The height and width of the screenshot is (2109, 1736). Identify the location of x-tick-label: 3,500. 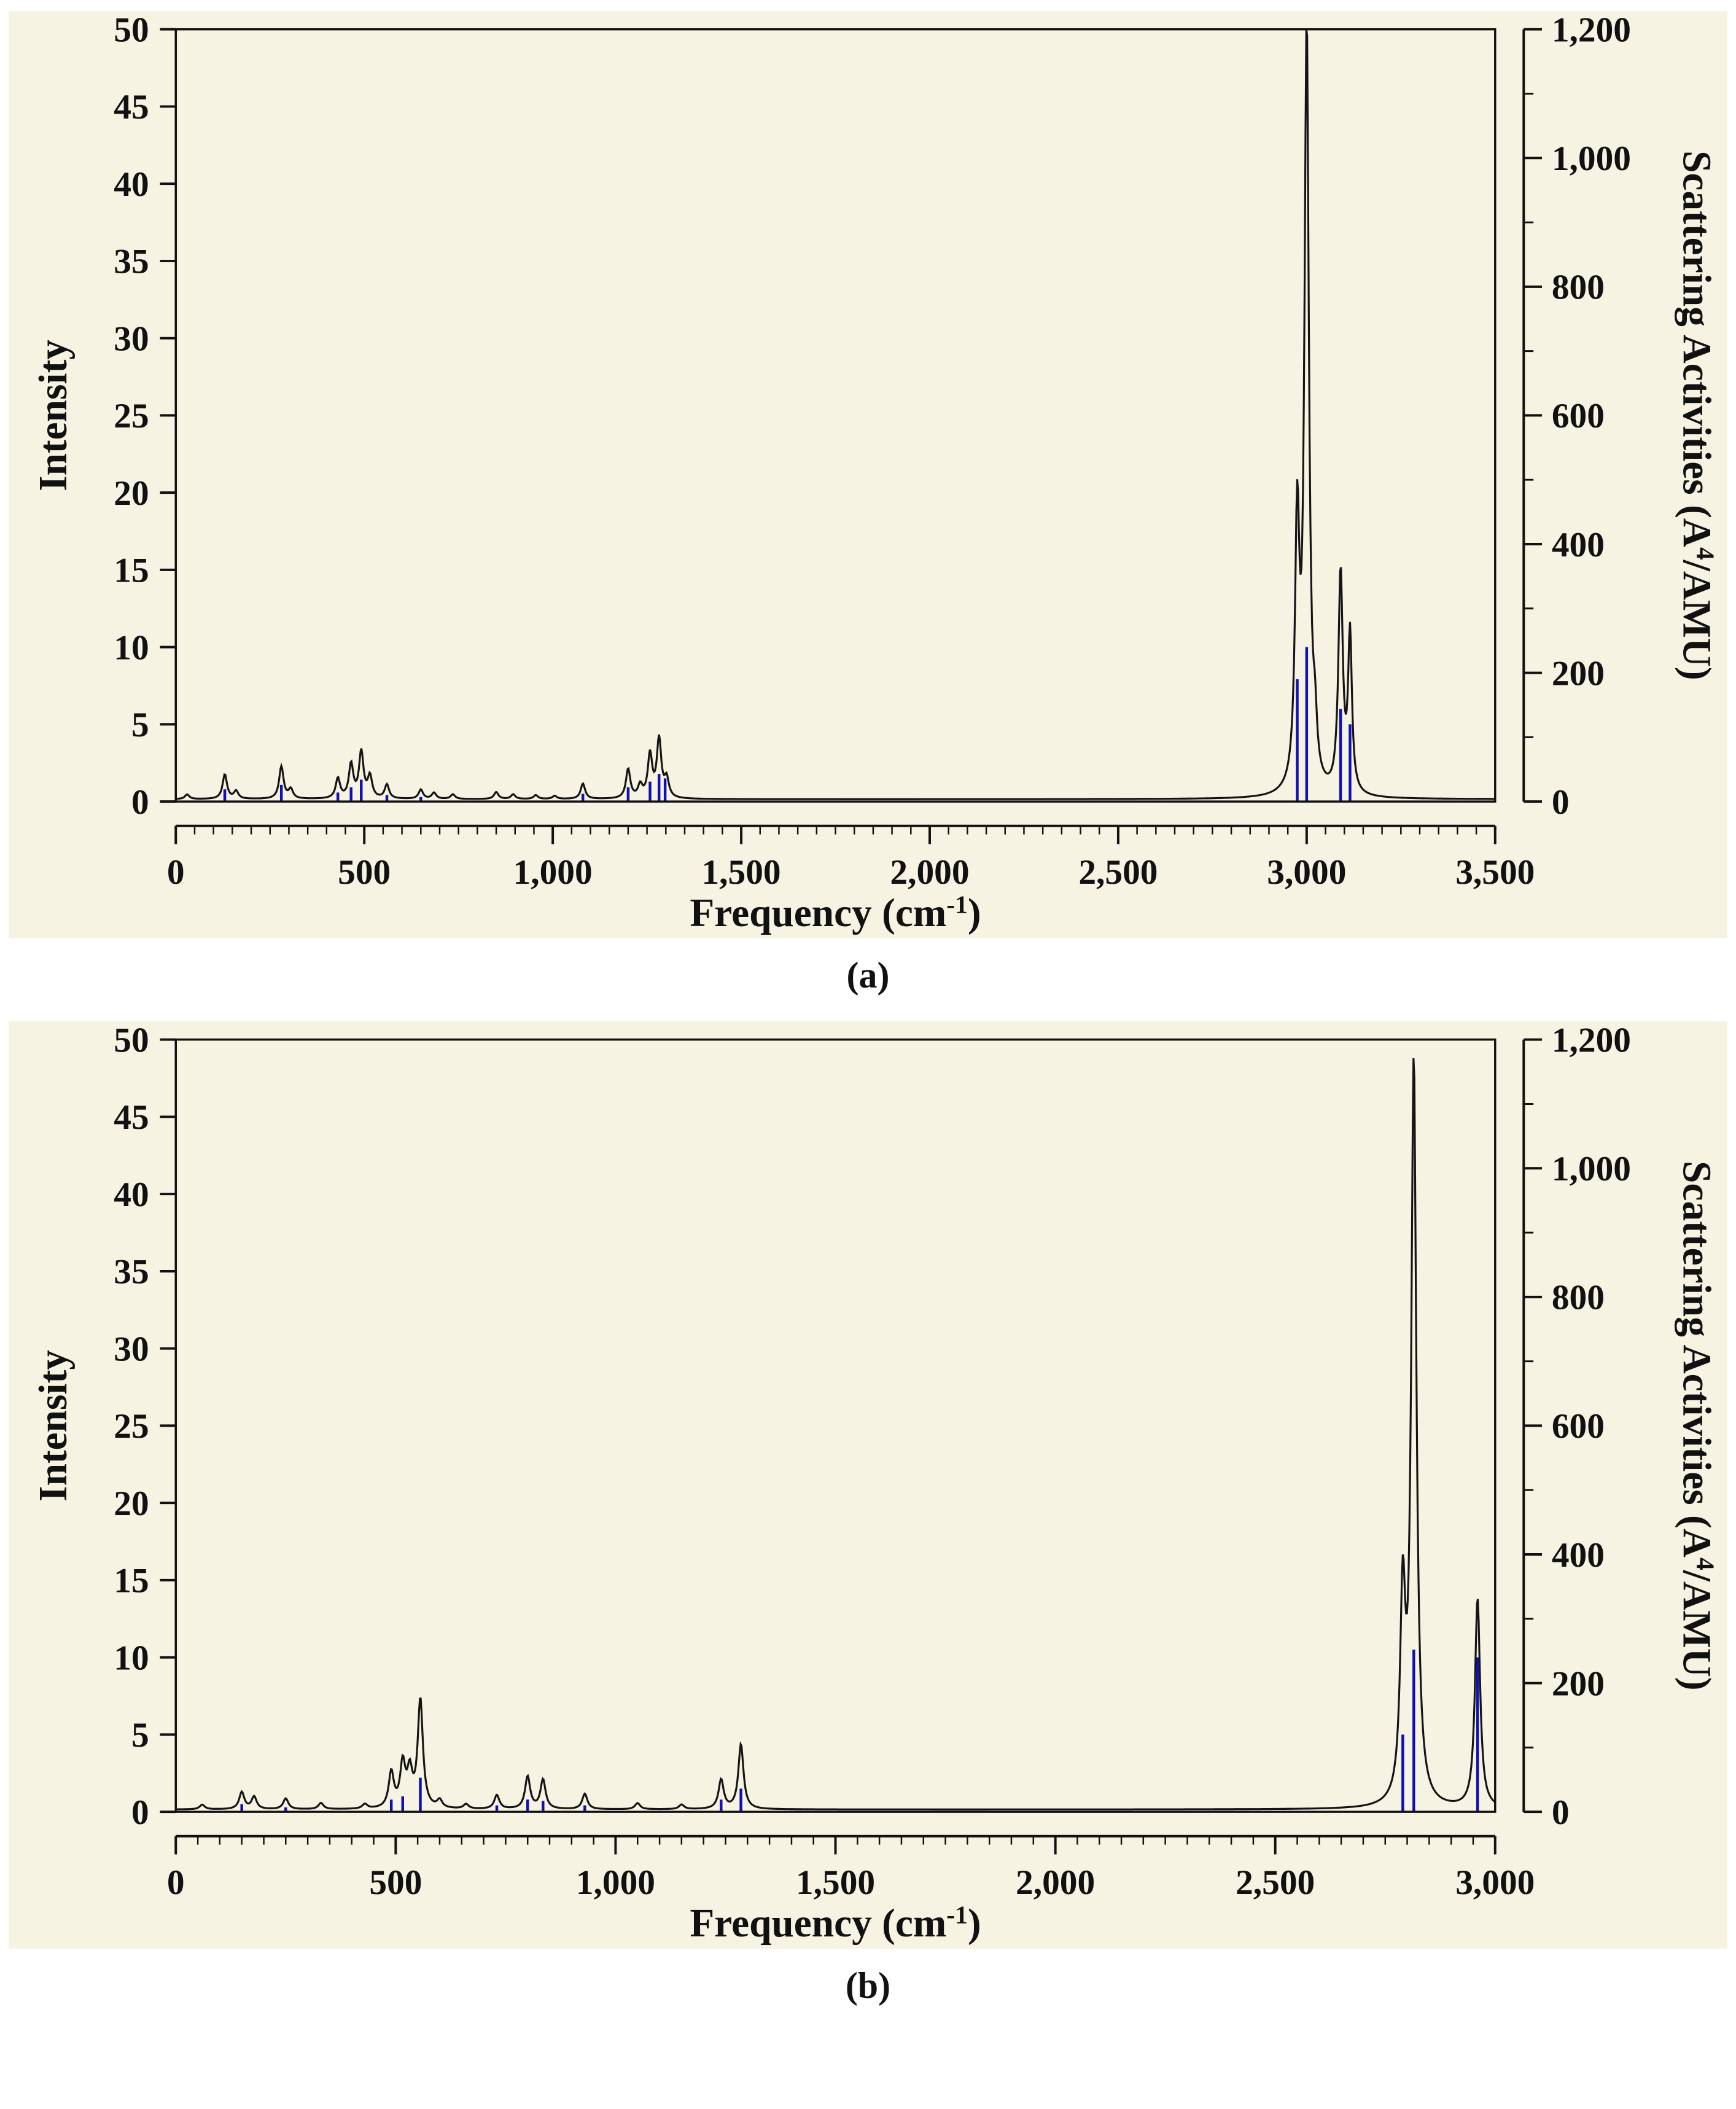
(1495, 872).